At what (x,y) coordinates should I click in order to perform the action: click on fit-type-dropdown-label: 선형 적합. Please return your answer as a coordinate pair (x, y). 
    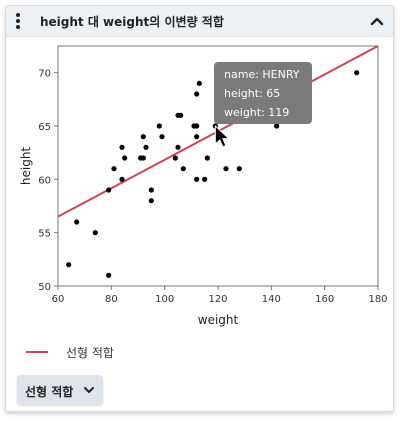
    Looking at the image, I should click on (49, 392).